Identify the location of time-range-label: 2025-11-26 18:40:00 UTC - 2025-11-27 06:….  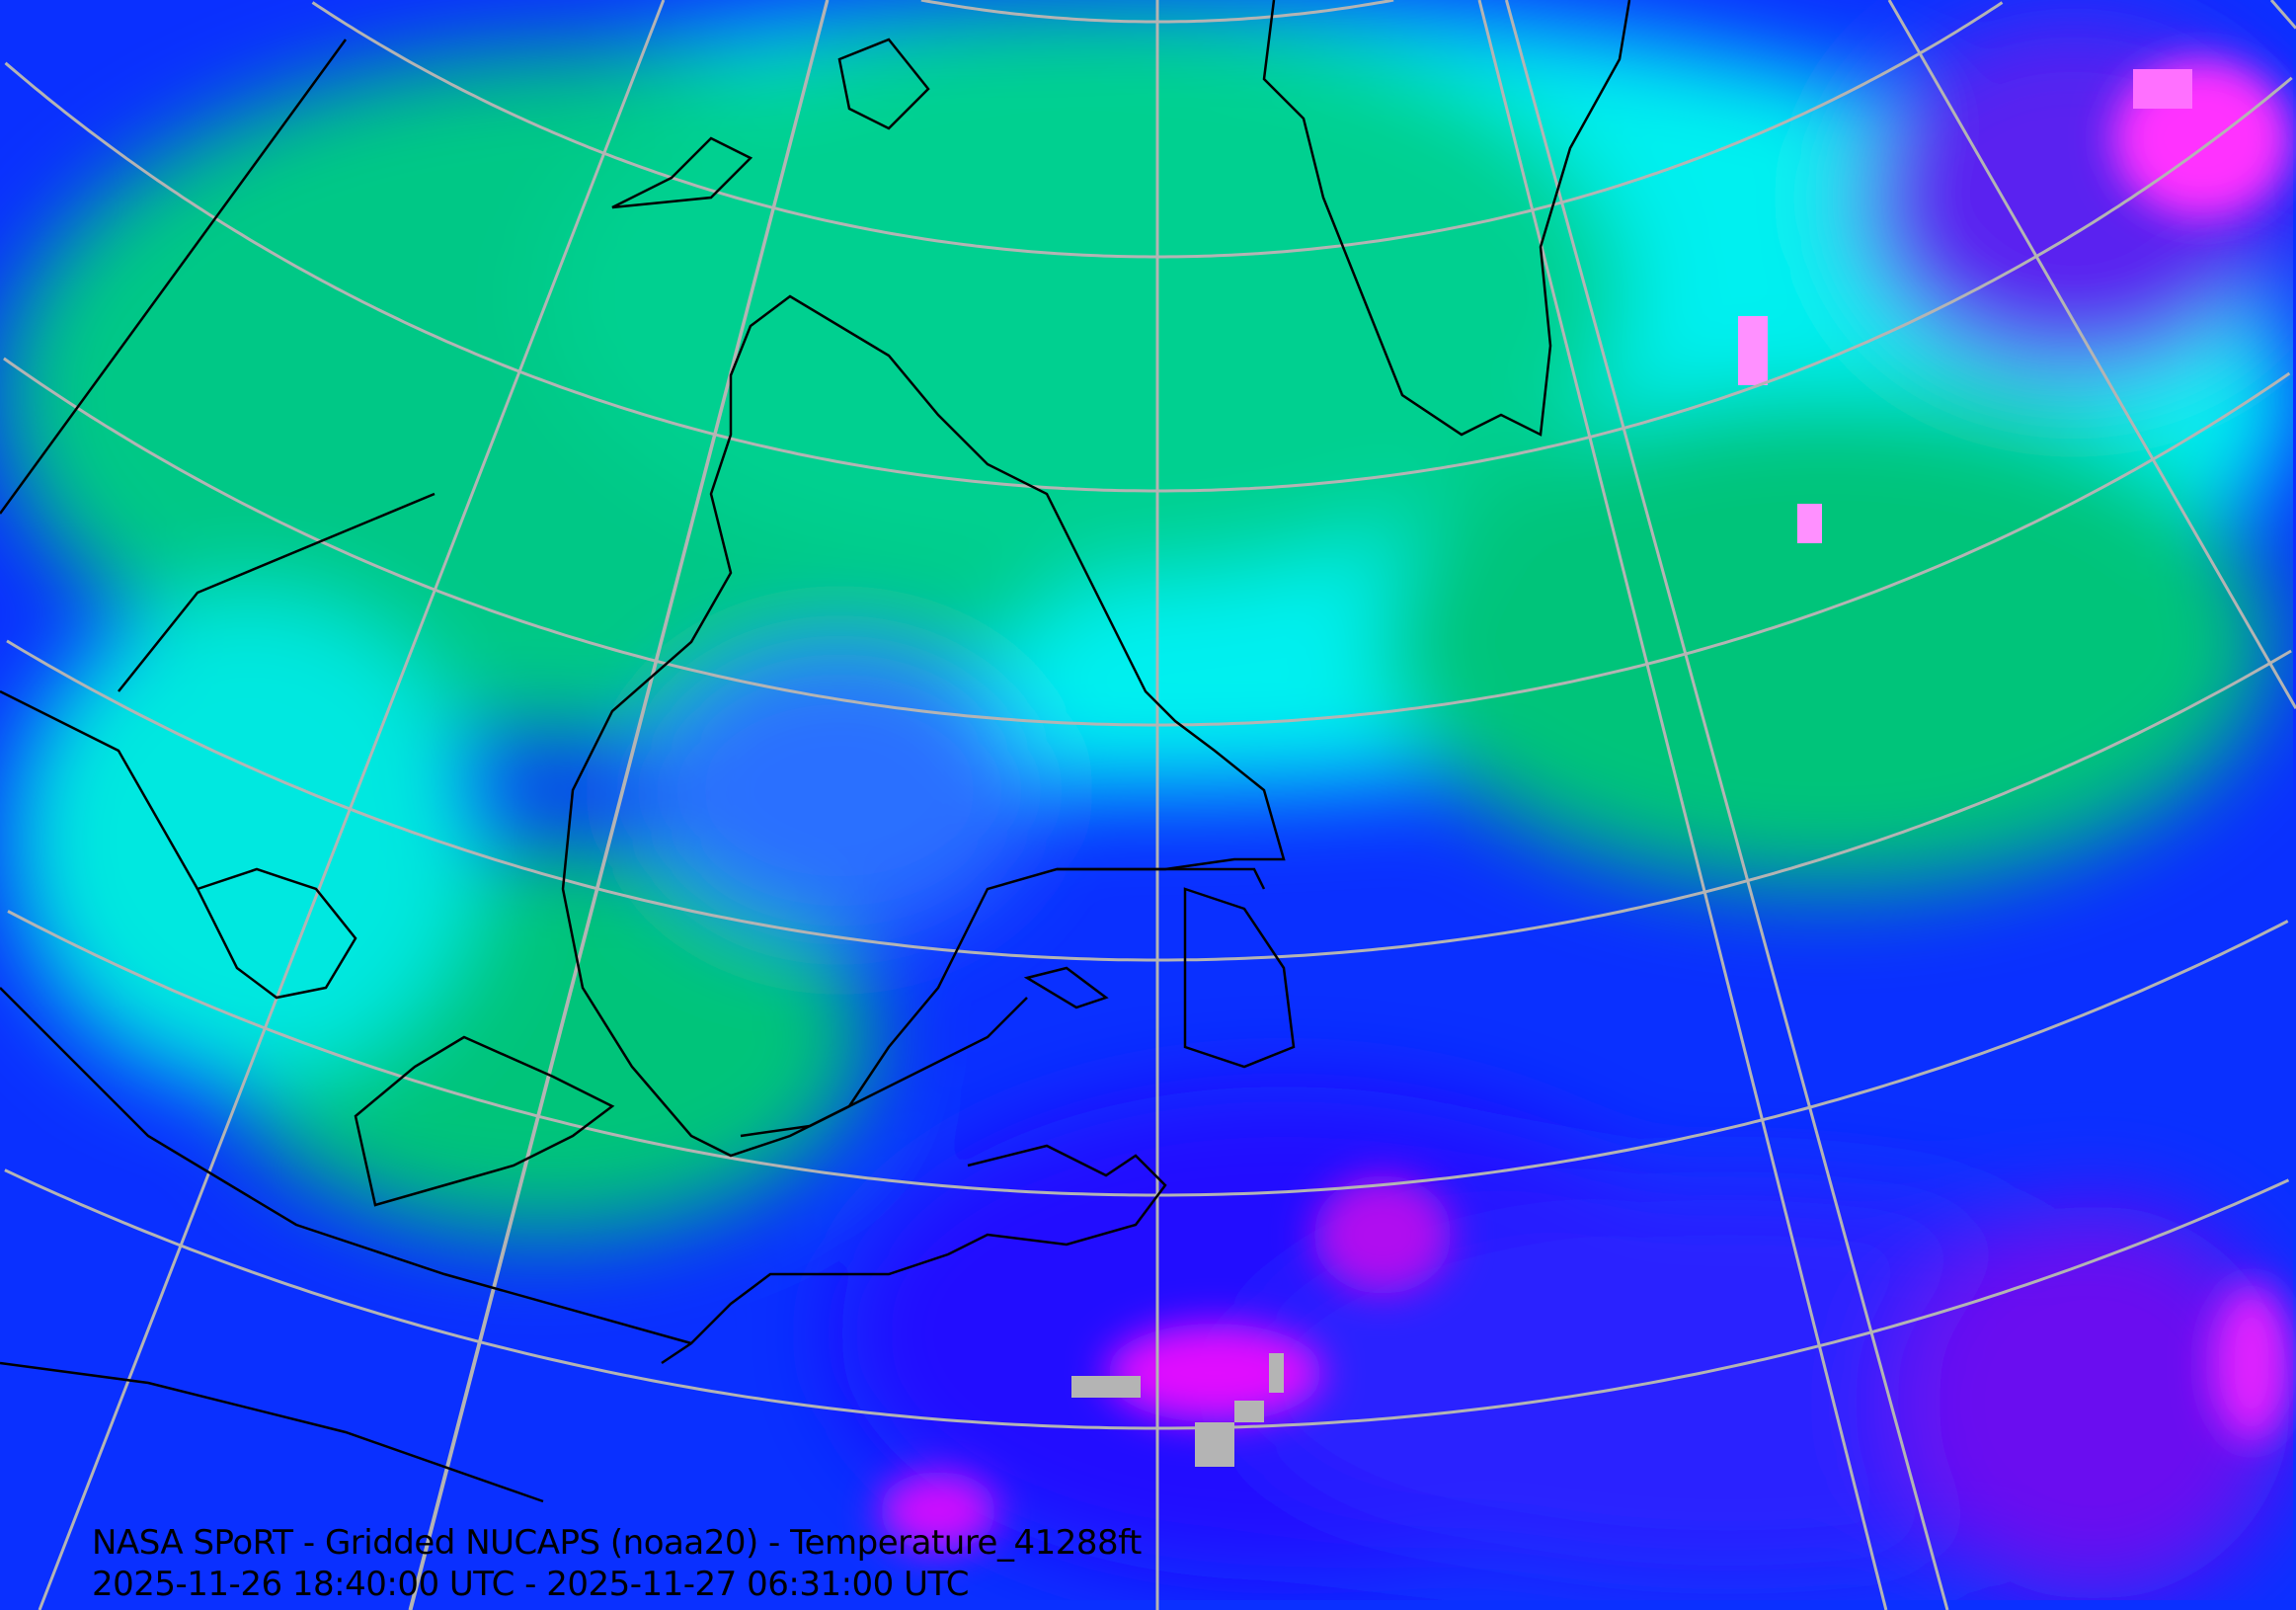
(531, 1584).